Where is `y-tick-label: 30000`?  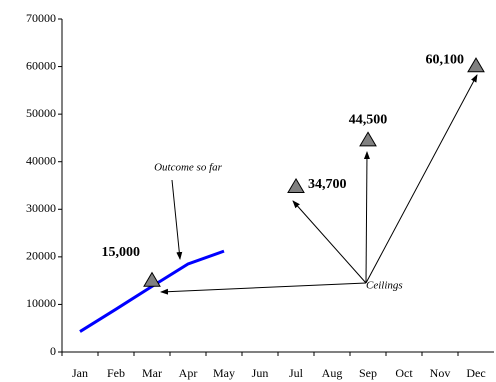 y-tick-label: 30000 is located at coordinates (41, 208).